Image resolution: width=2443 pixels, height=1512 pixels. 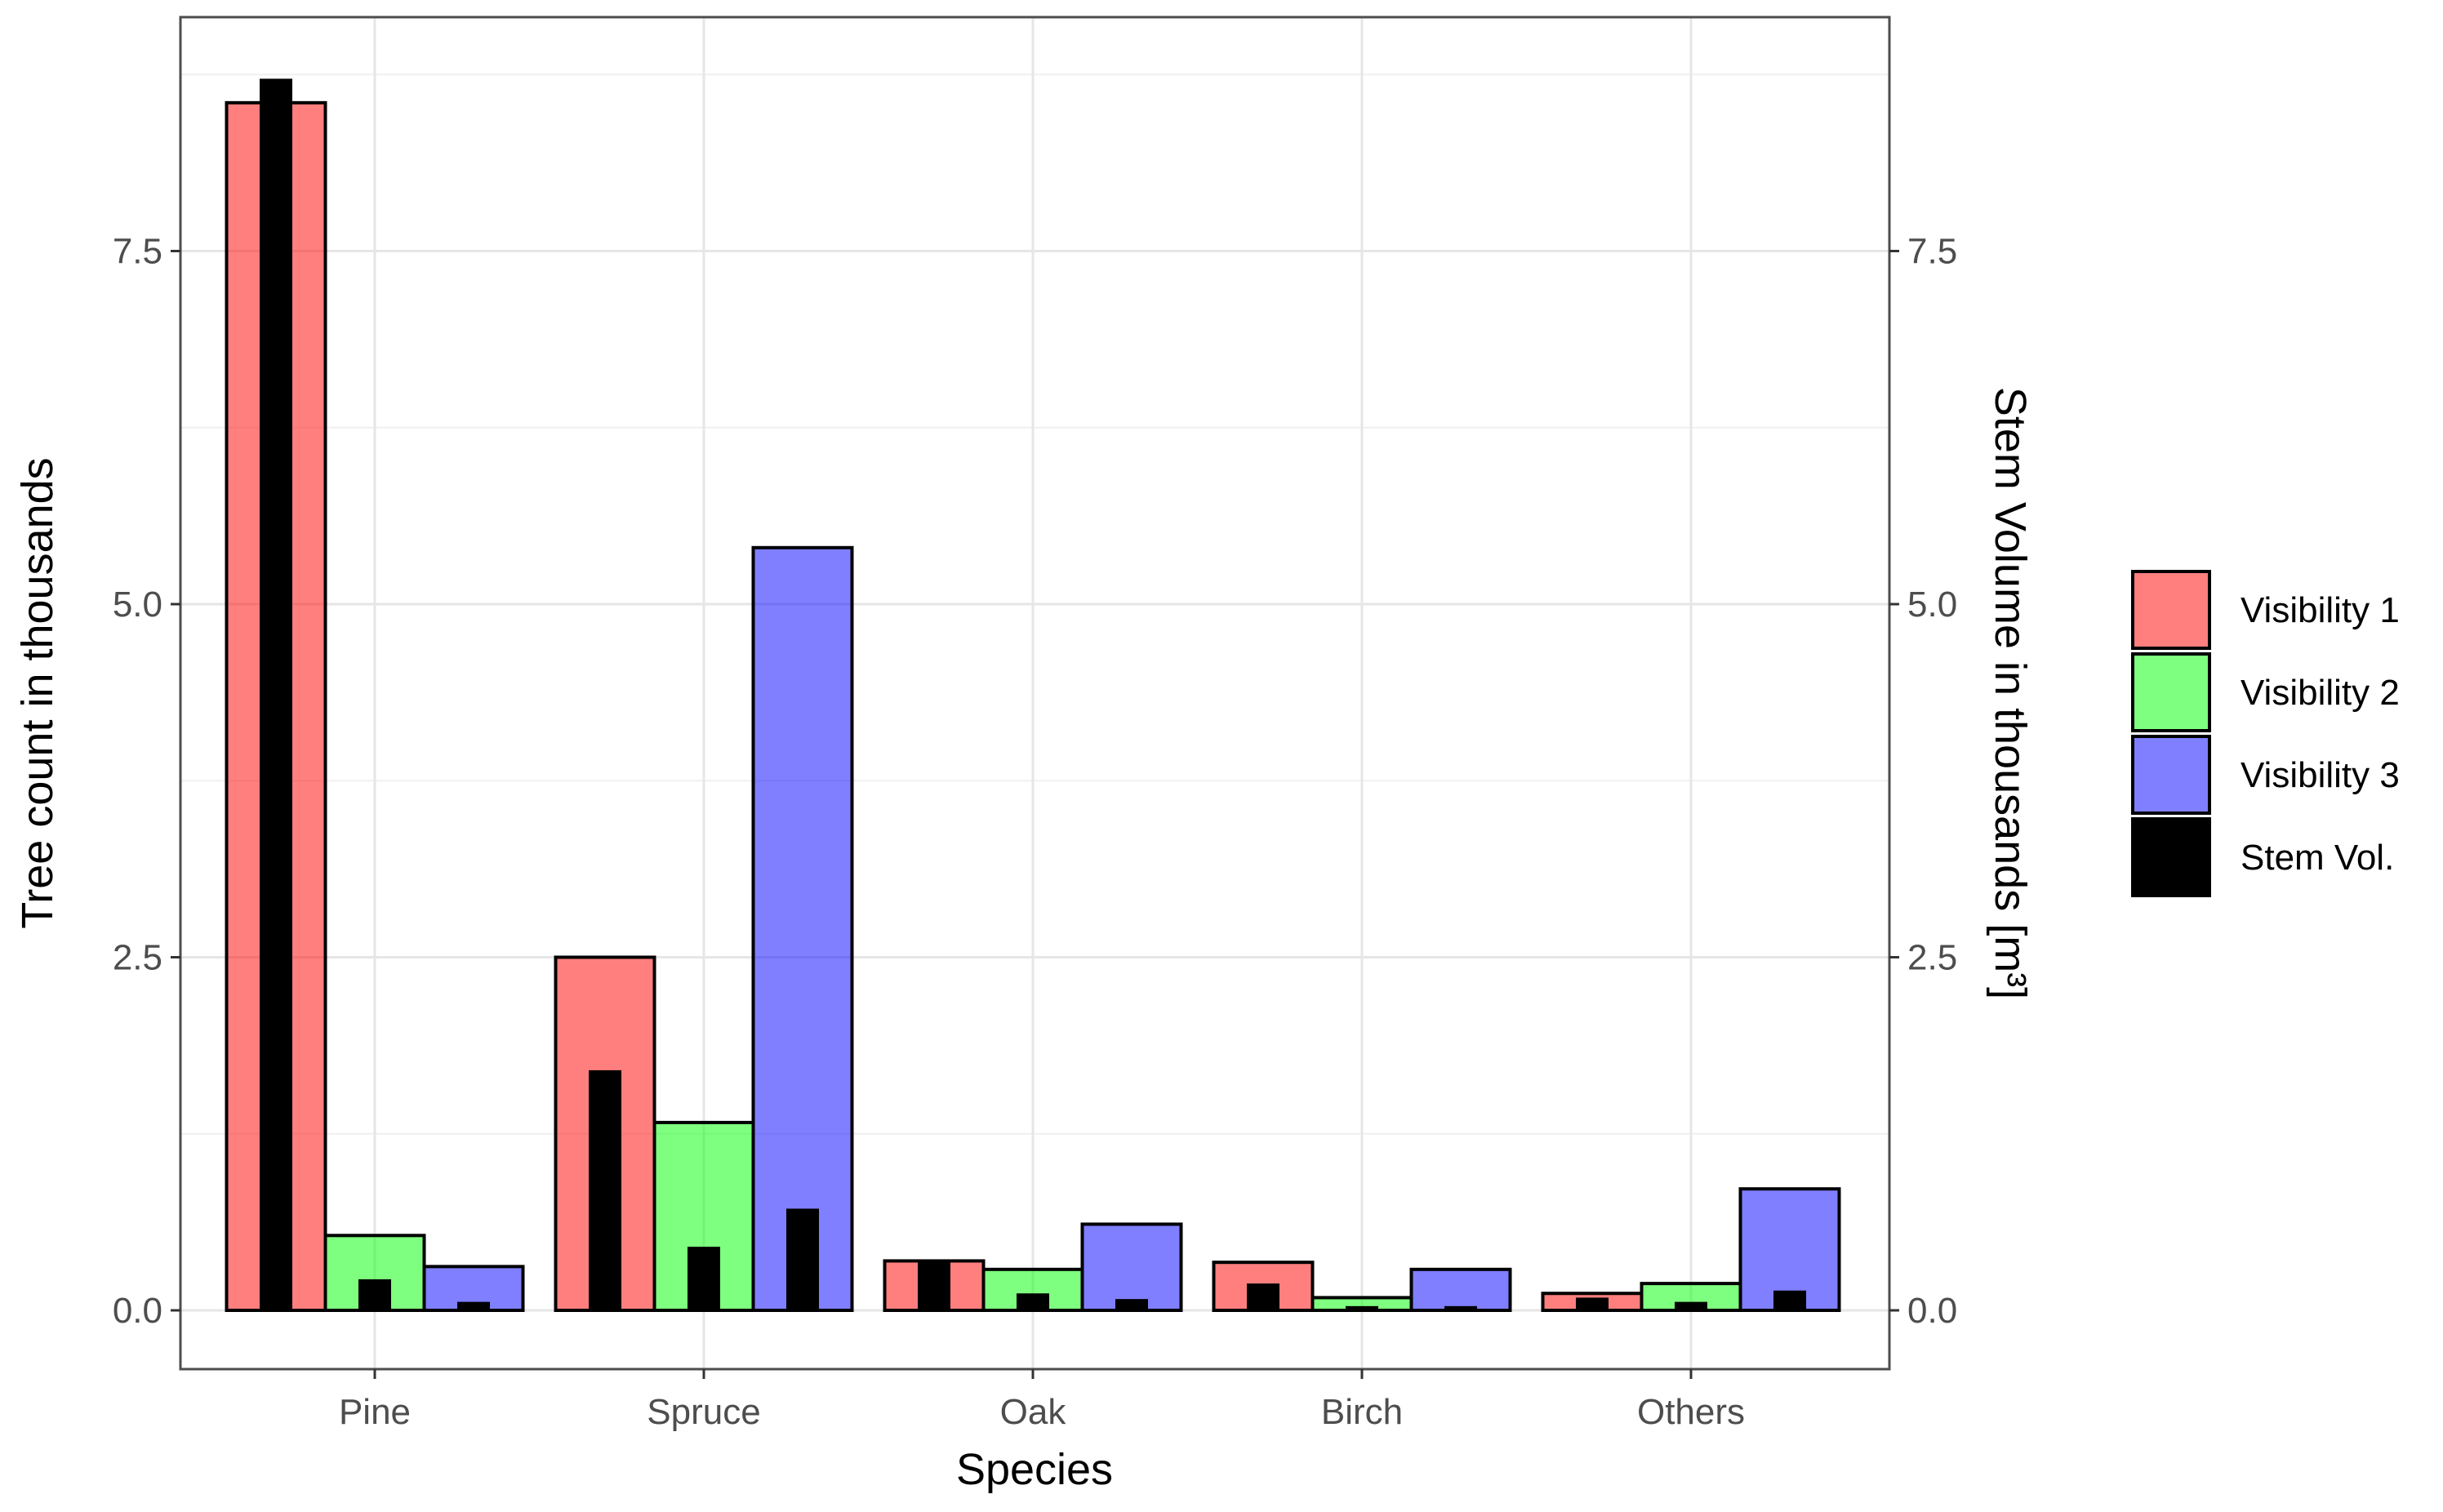 What do you see at coordinates (2320, 775) in the screenshot?
I see `legend-label-3: Visibility 3` at bounding box center [2320, 775].